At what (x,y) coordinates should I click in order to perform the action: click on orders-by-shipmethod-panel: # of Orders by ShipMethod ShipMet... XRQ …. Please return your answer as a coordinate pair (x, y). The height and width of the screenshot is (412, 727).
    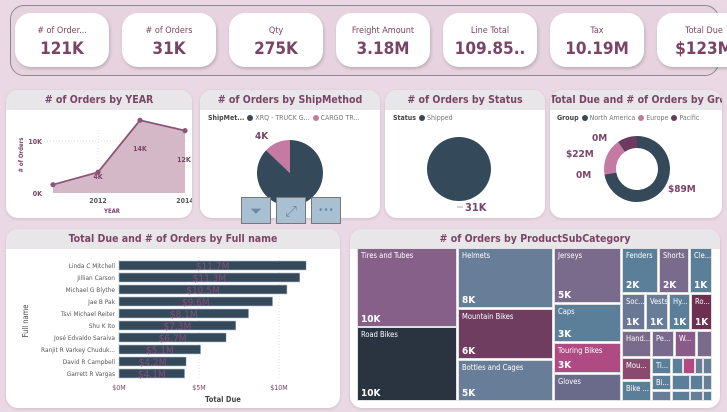
    Looking at the image, I should click on (290, 154).